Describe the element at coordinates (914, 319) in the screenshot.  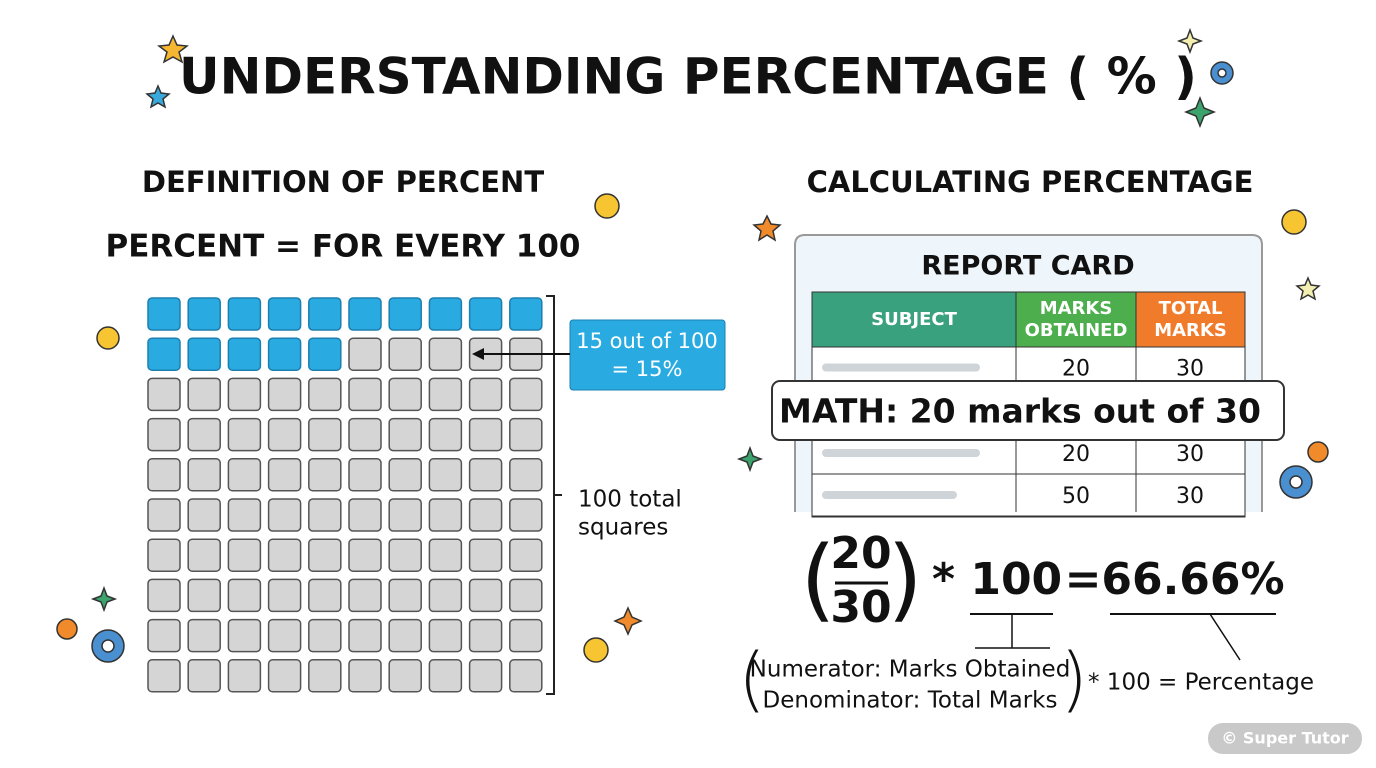
I see `header-text: SUBJECT` at that location.